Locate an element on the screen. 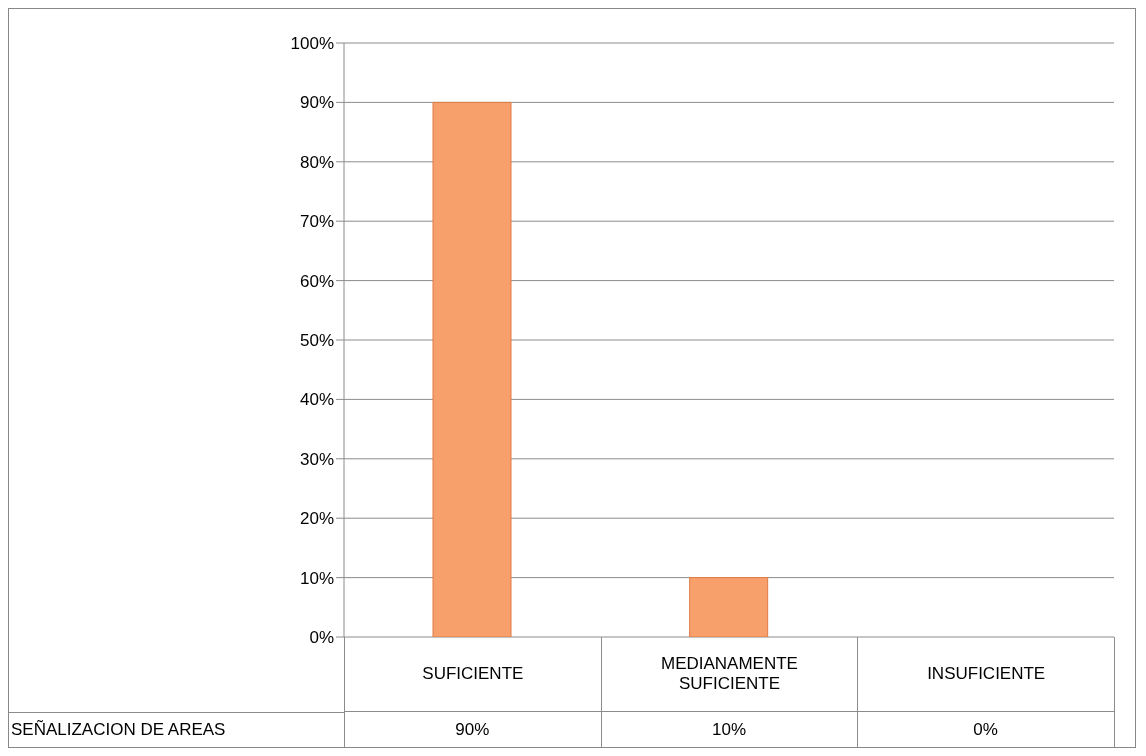 Image resolution: width=1146 pixels, height=756 pixels. x-tick-label: SUFICIENTE is located at coordinates (473, 674).